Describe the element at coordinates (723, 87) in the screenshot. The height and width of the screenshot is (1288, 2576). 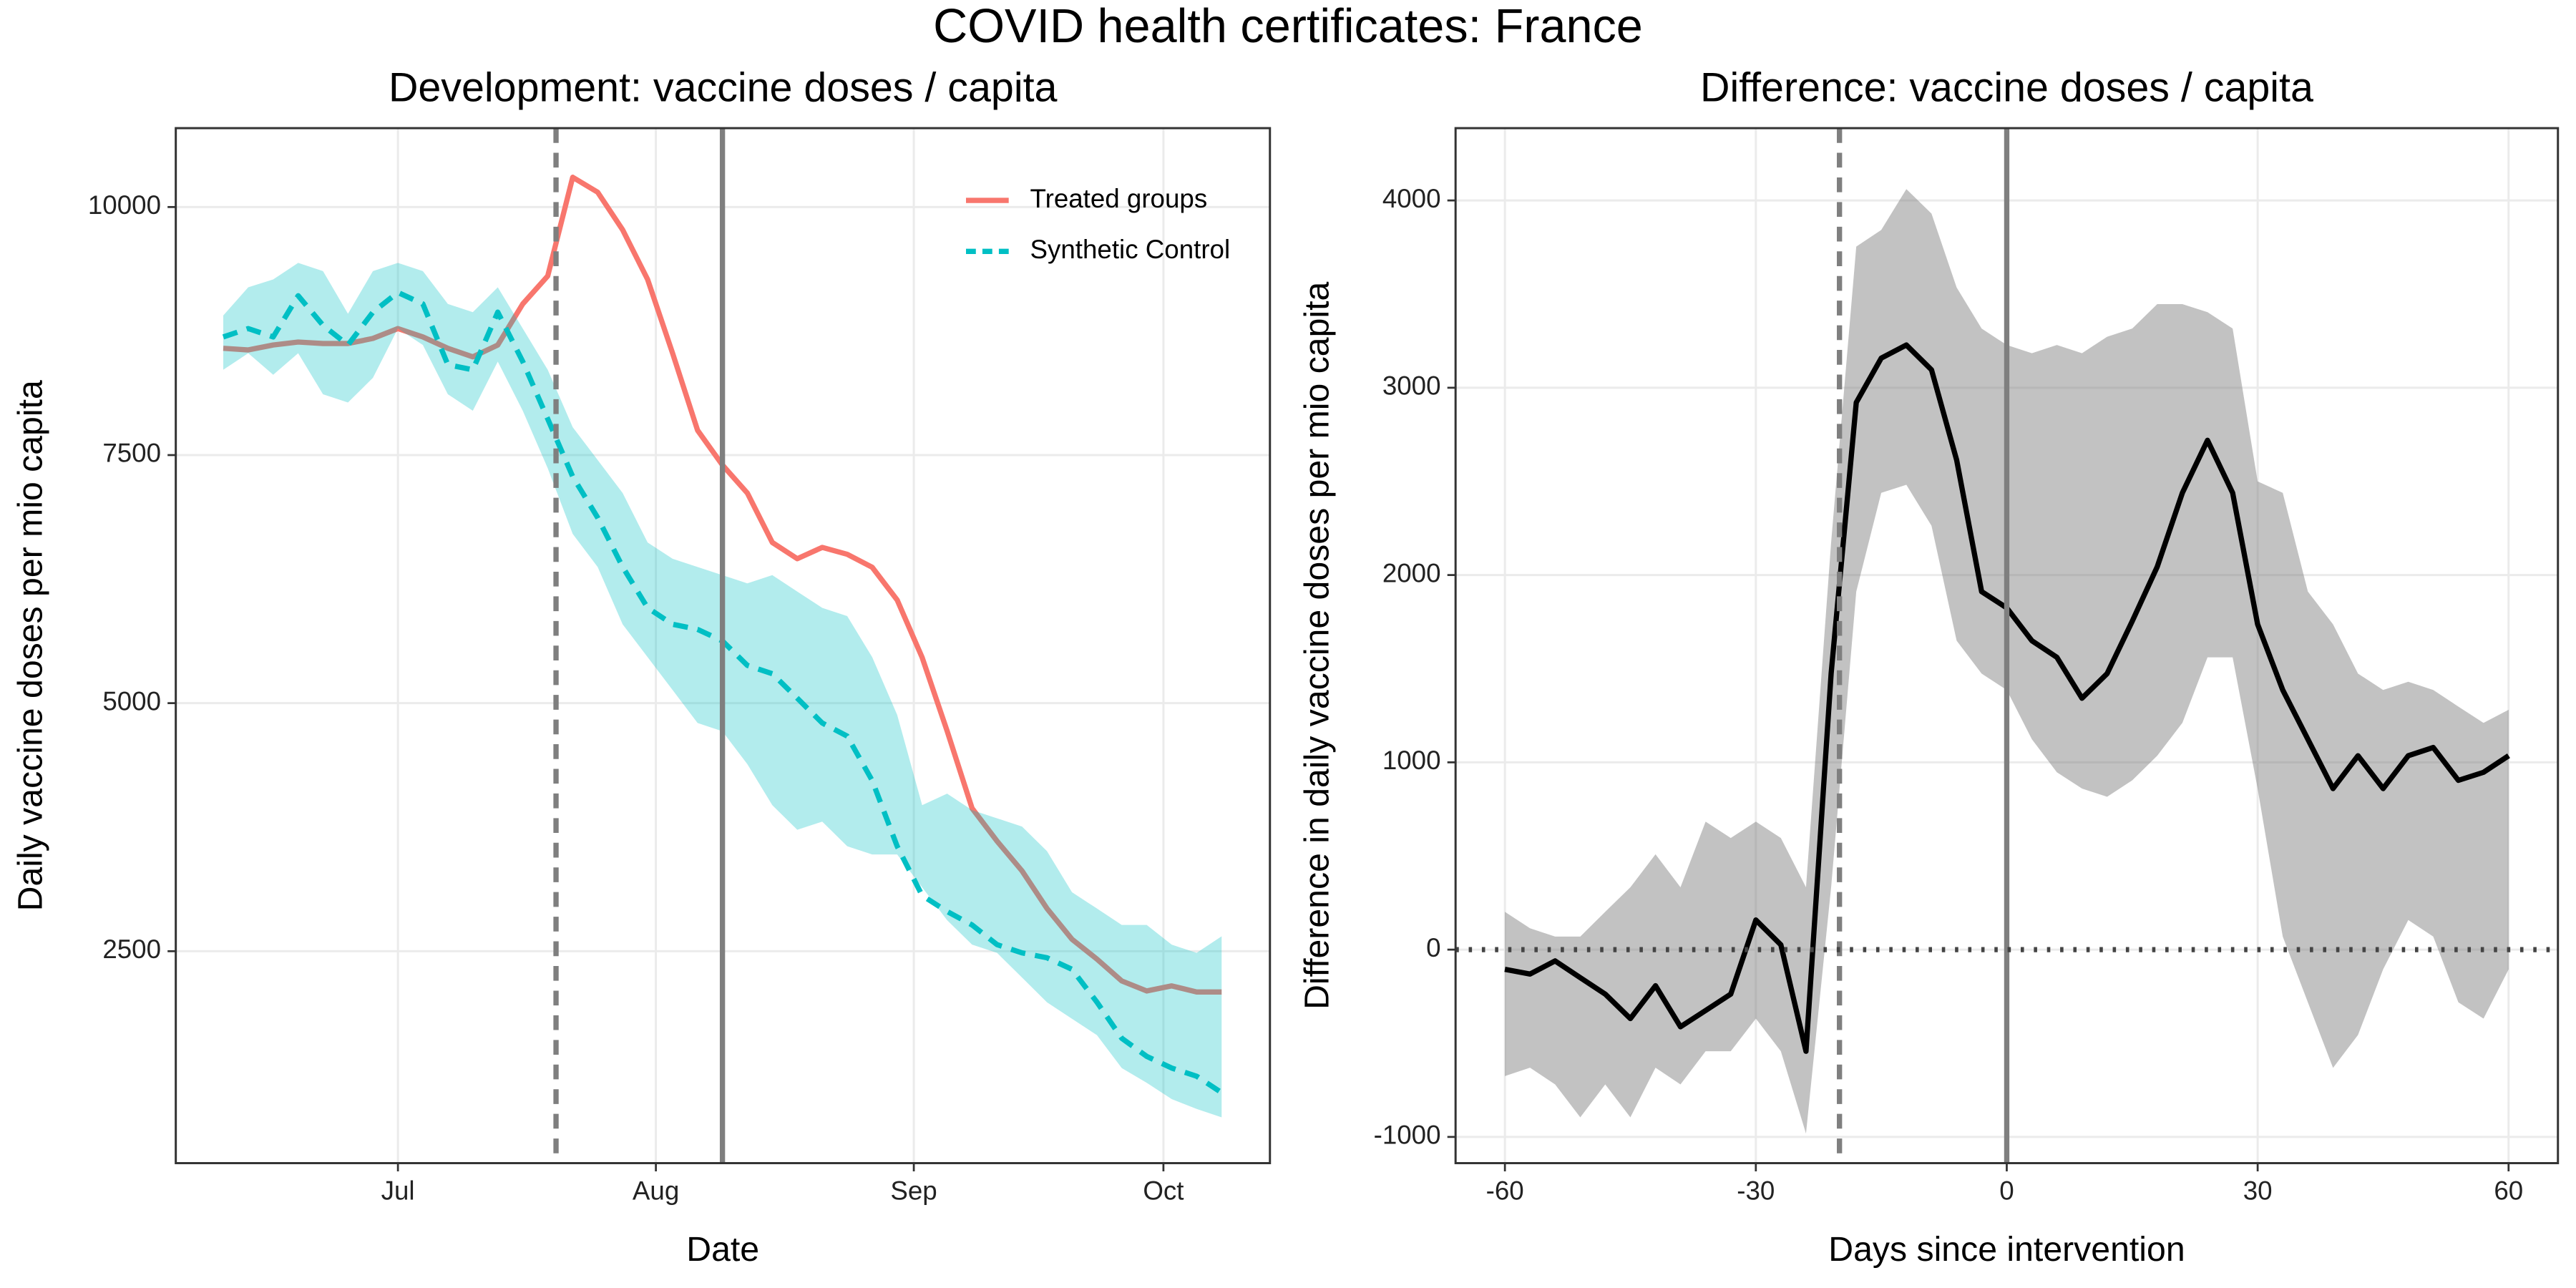
I see `panel-title: Development: vaccine doses / capita` at that location.